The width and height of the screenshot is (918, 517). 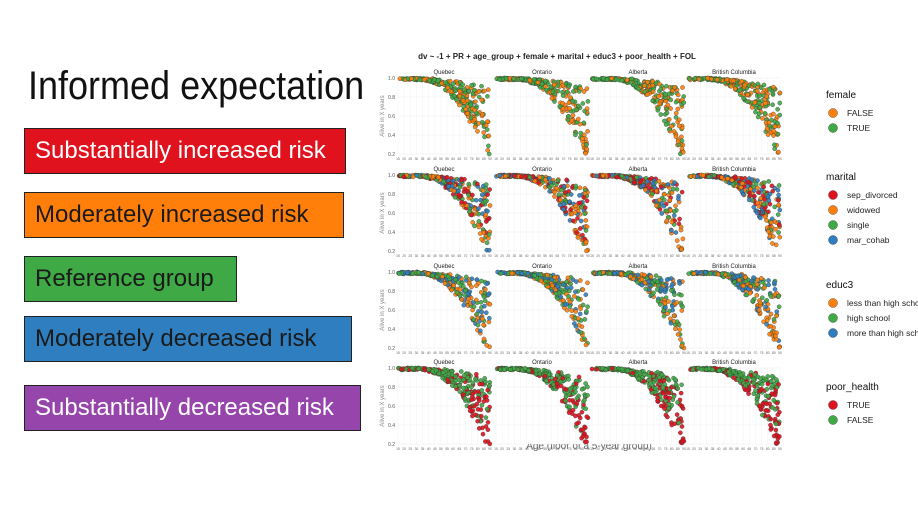 What do you see at coordinates (391, 388) in the screenshot?
I see `y-tick-label: 0.8` at bounding box center [391, 388].